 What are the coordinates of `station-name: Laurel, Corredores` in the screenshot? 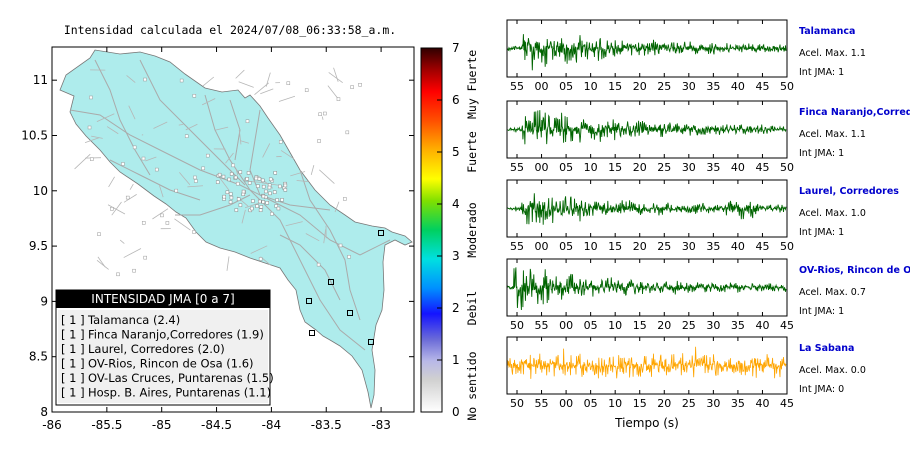 It's located at (849, 191).